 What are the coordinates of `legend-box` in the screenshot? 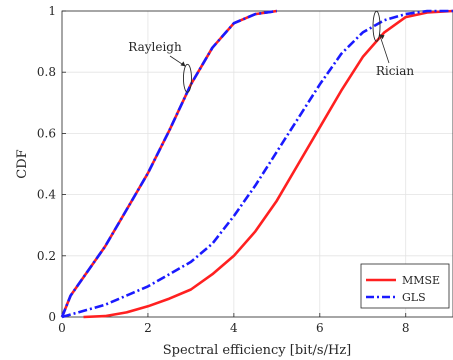 It's located at (405, 286).